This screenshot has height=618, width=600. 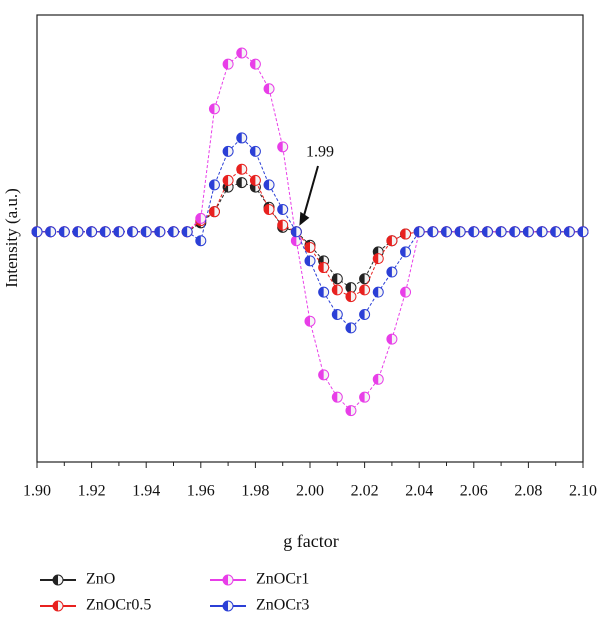 I want to click on annotation: 1.99, so click(x=320, y=152).